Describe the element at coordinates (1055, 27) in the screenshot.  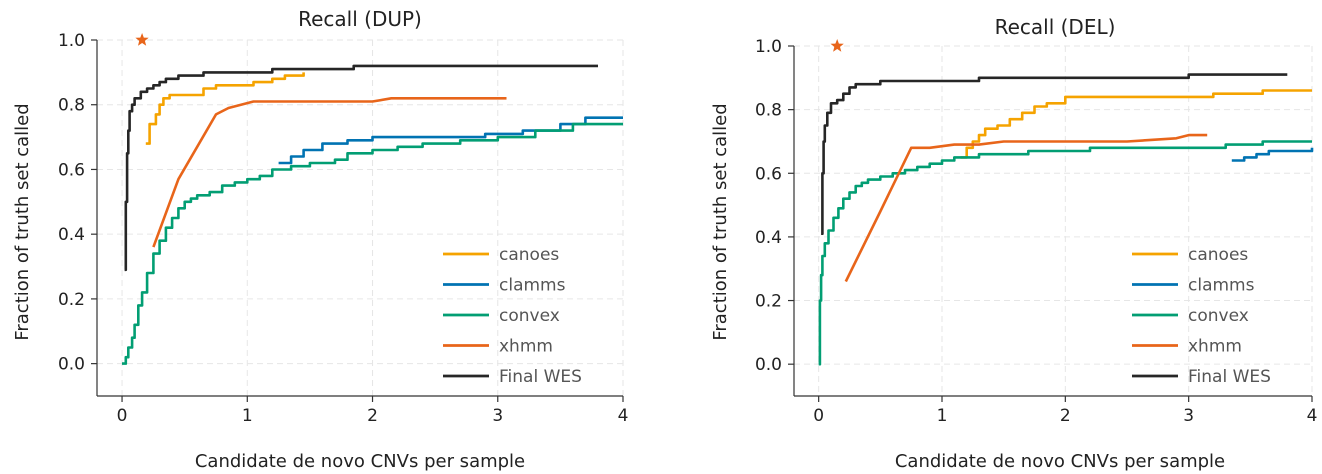
I see `chart-title: Recall (DEL)` at that location.